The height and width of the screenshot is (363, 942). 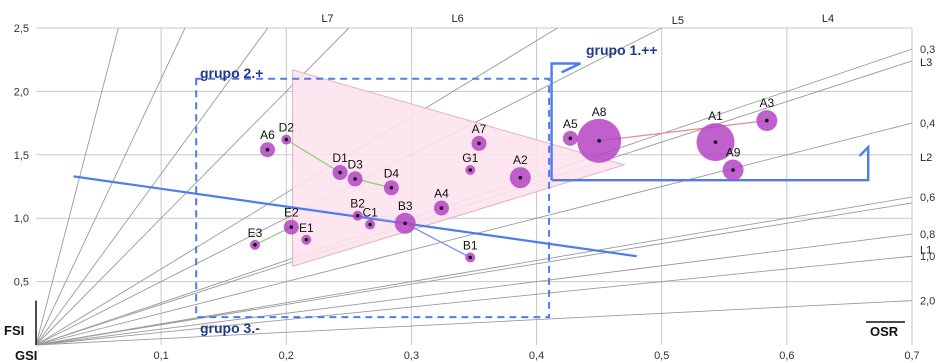 I want to click on data-point: D3, so click(x=355, y=172).